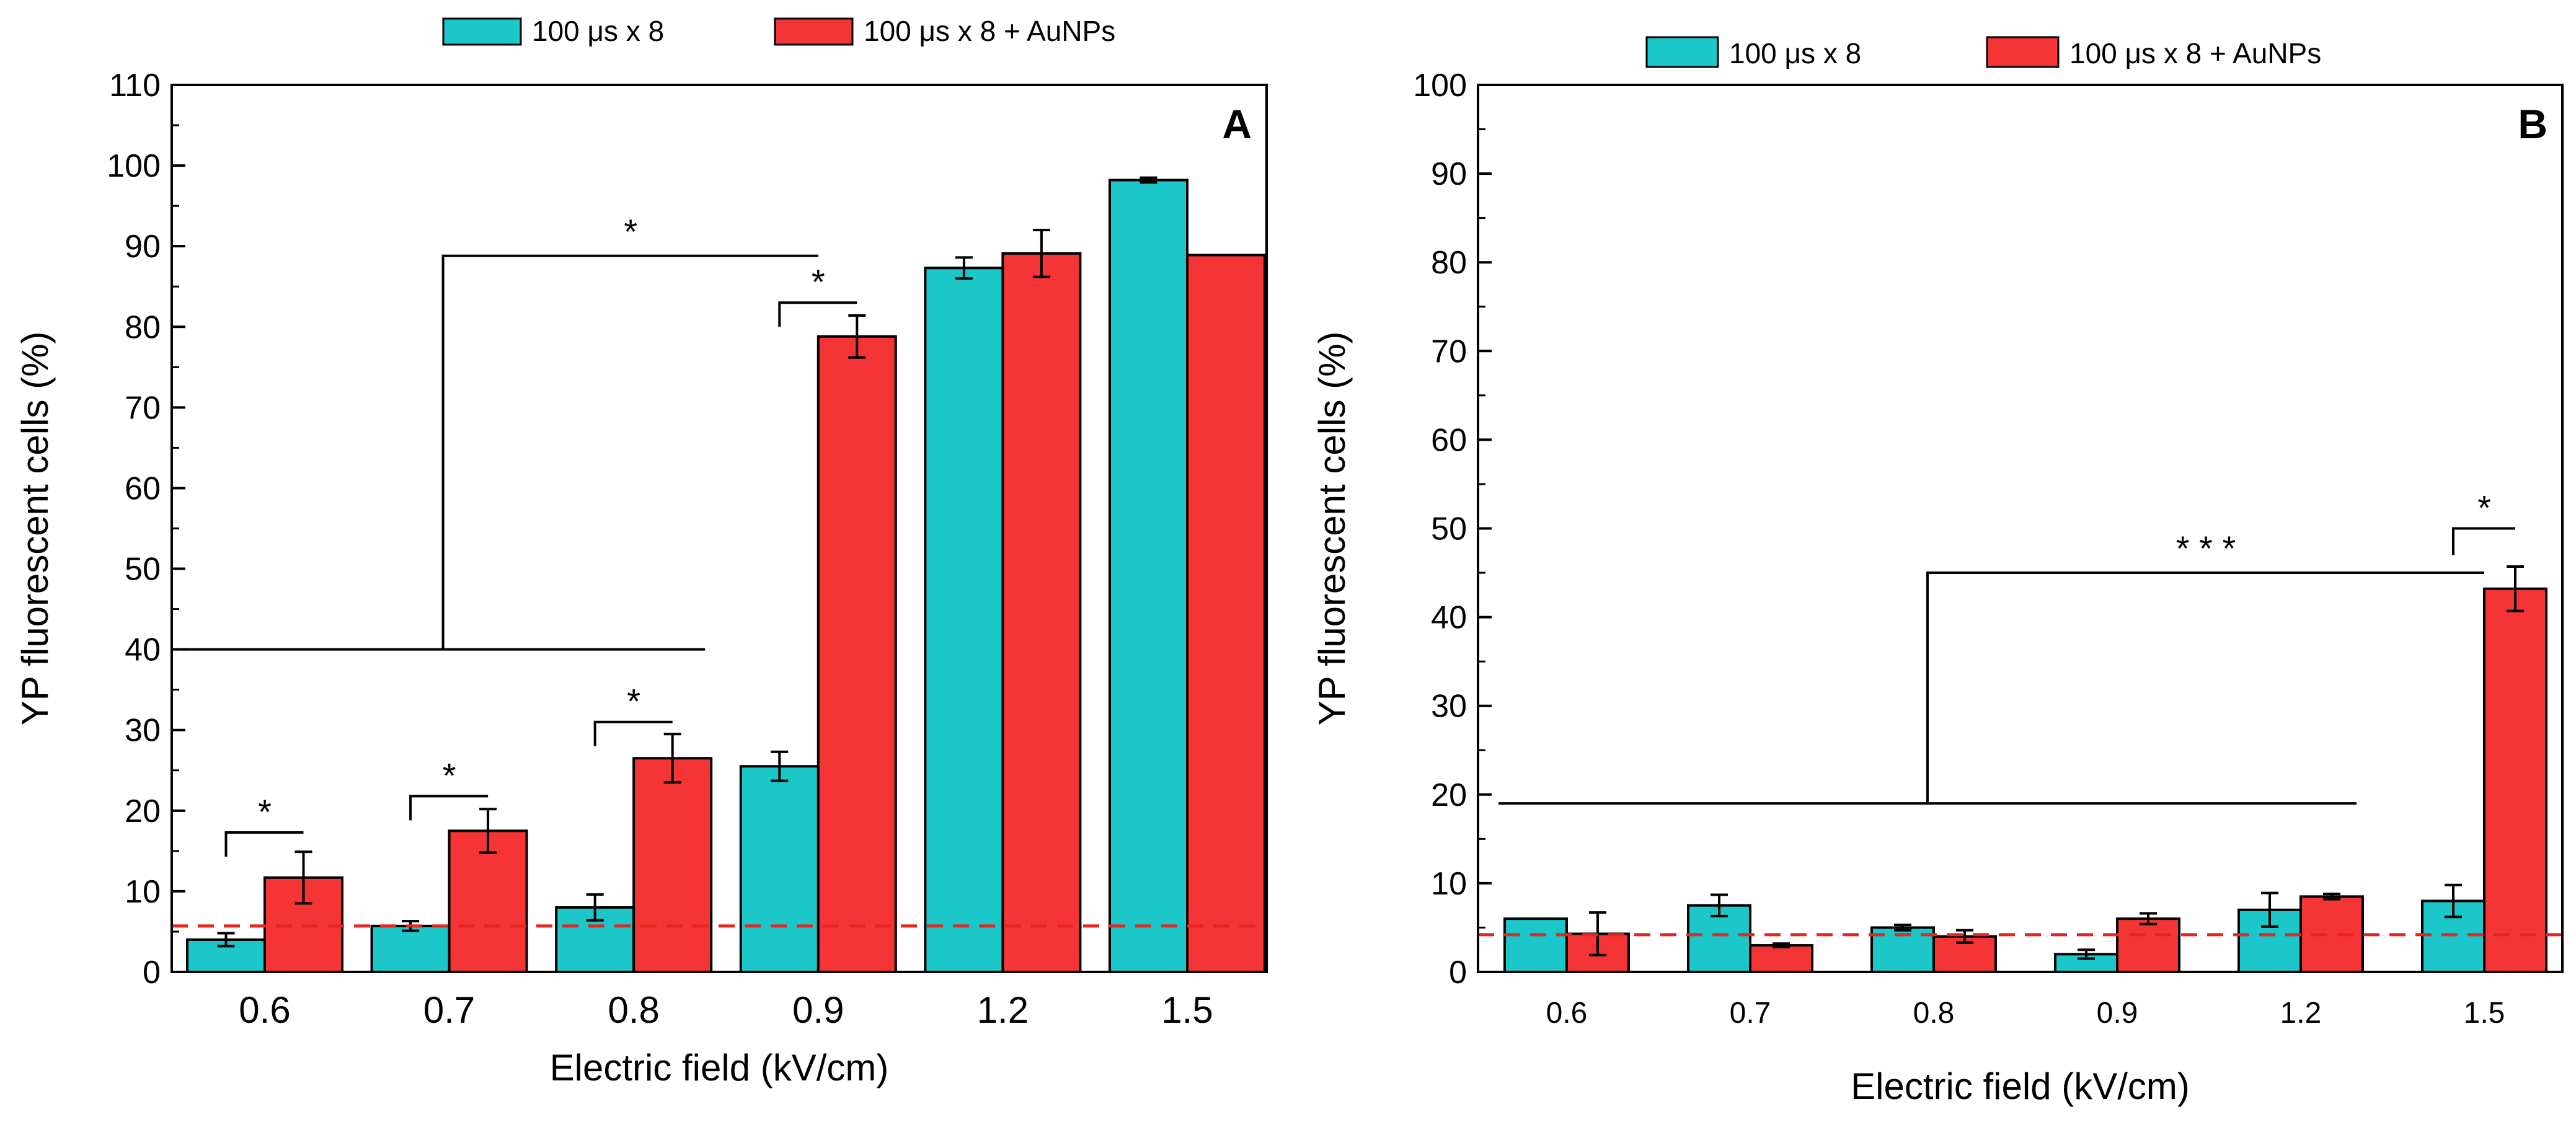 Image resolution: width=2576 pixels, height=1130 pixels. What do you see at coordinates (2484, 1013) in the screenshot?
I see `b-x-tick-label: 1.5` at bounding box center [2484, 1013].